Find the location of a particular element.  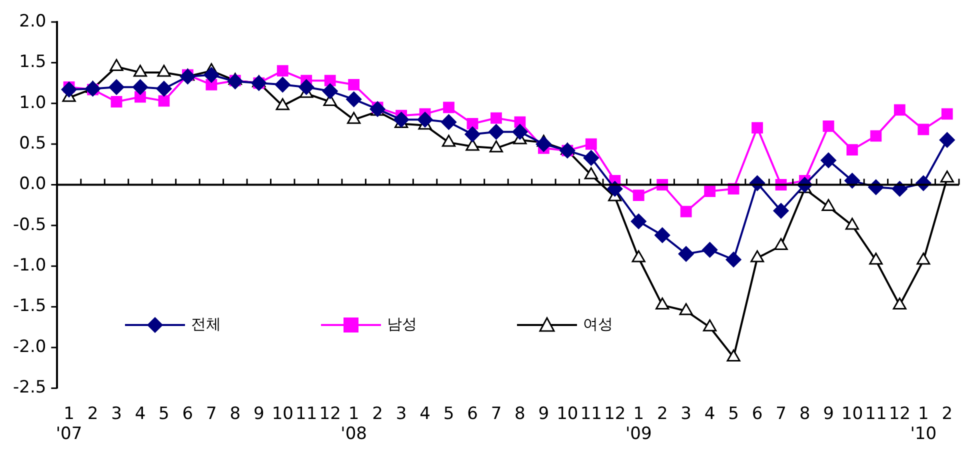

y-tick-label: 2.0 is located at coordinates (32, 21).